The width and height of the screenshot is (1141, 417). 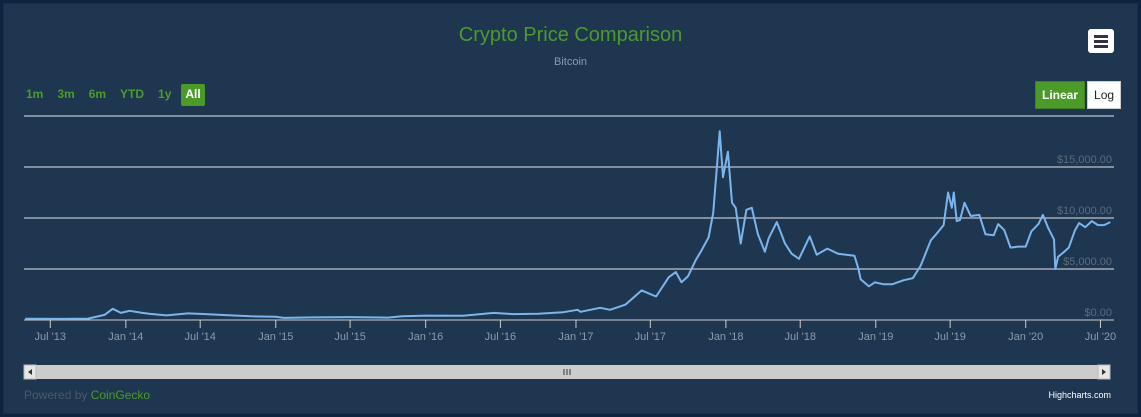 What do you see at coordinates (570, 62) in the screenshot?
I see `chart-subtitle: Bitcoin` at bounding box center [570, 62].